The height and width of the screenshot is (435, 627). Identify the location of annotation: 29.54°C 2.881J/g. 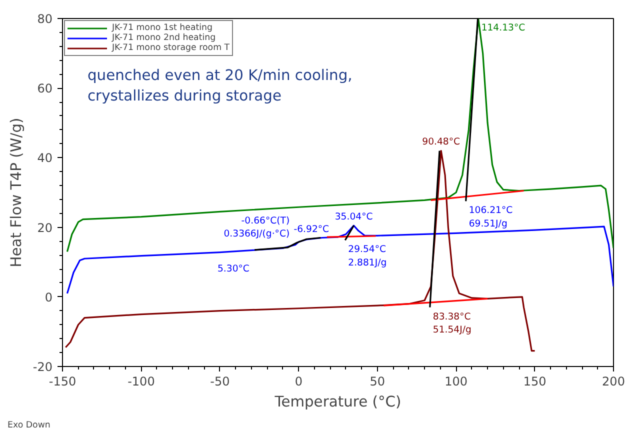
(367, 256).